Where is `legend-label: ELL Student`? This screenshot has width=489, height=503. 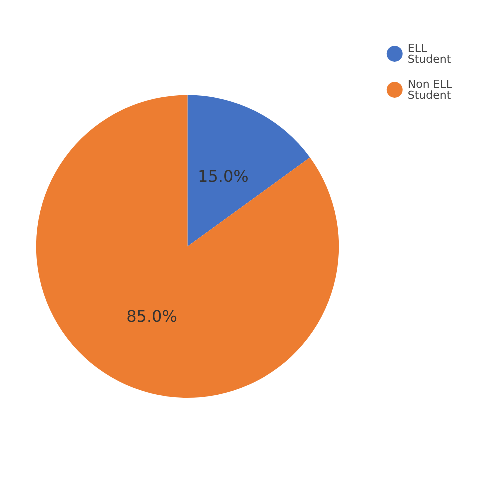 legend-label: ELL Student is located at coordinates (430, 54).